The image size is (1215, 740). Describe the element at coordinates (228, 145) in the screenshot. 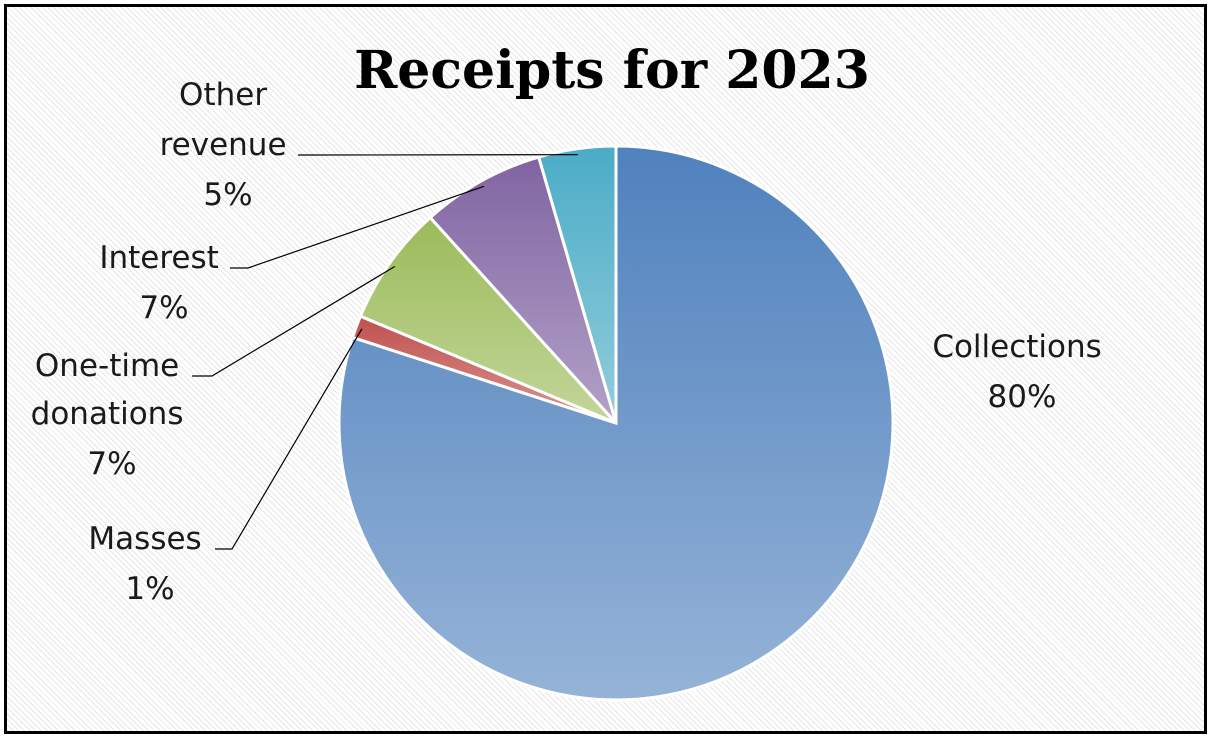

I see `label-other-revenue: Other revenue 5%` at that location.